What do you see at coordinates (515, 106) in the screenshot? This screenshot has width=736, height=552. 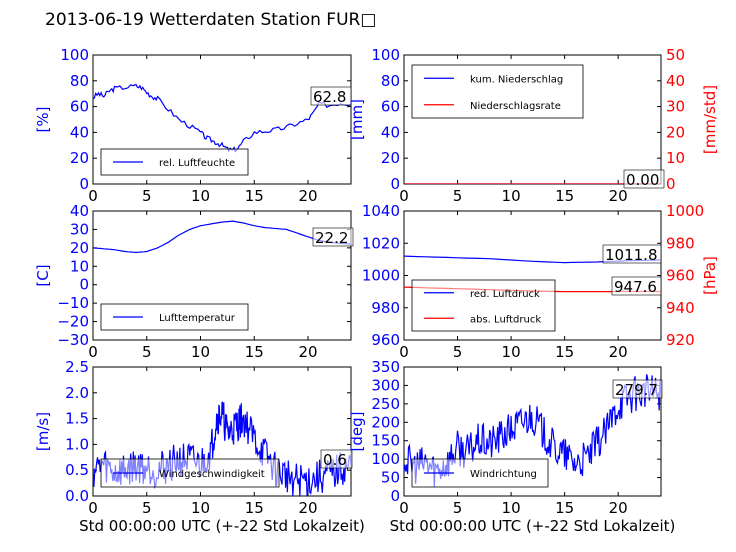 I see `legend-label: Niederschlagsrate` at bounding box center [515, 106].